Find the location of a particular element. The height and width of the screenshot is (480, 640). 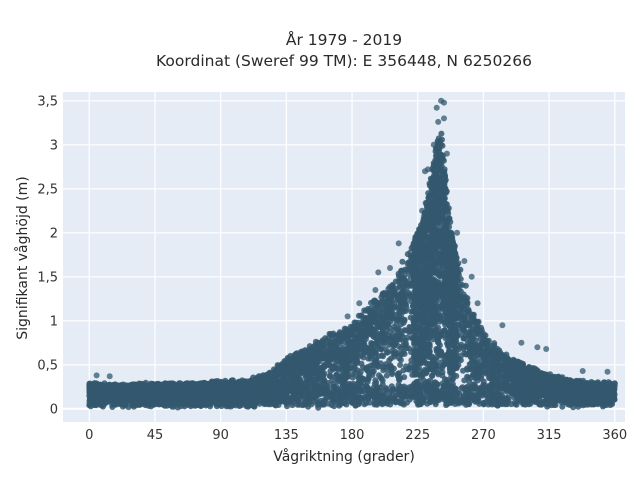

x-tick-label: 360 is located at coordinates (614, 435).